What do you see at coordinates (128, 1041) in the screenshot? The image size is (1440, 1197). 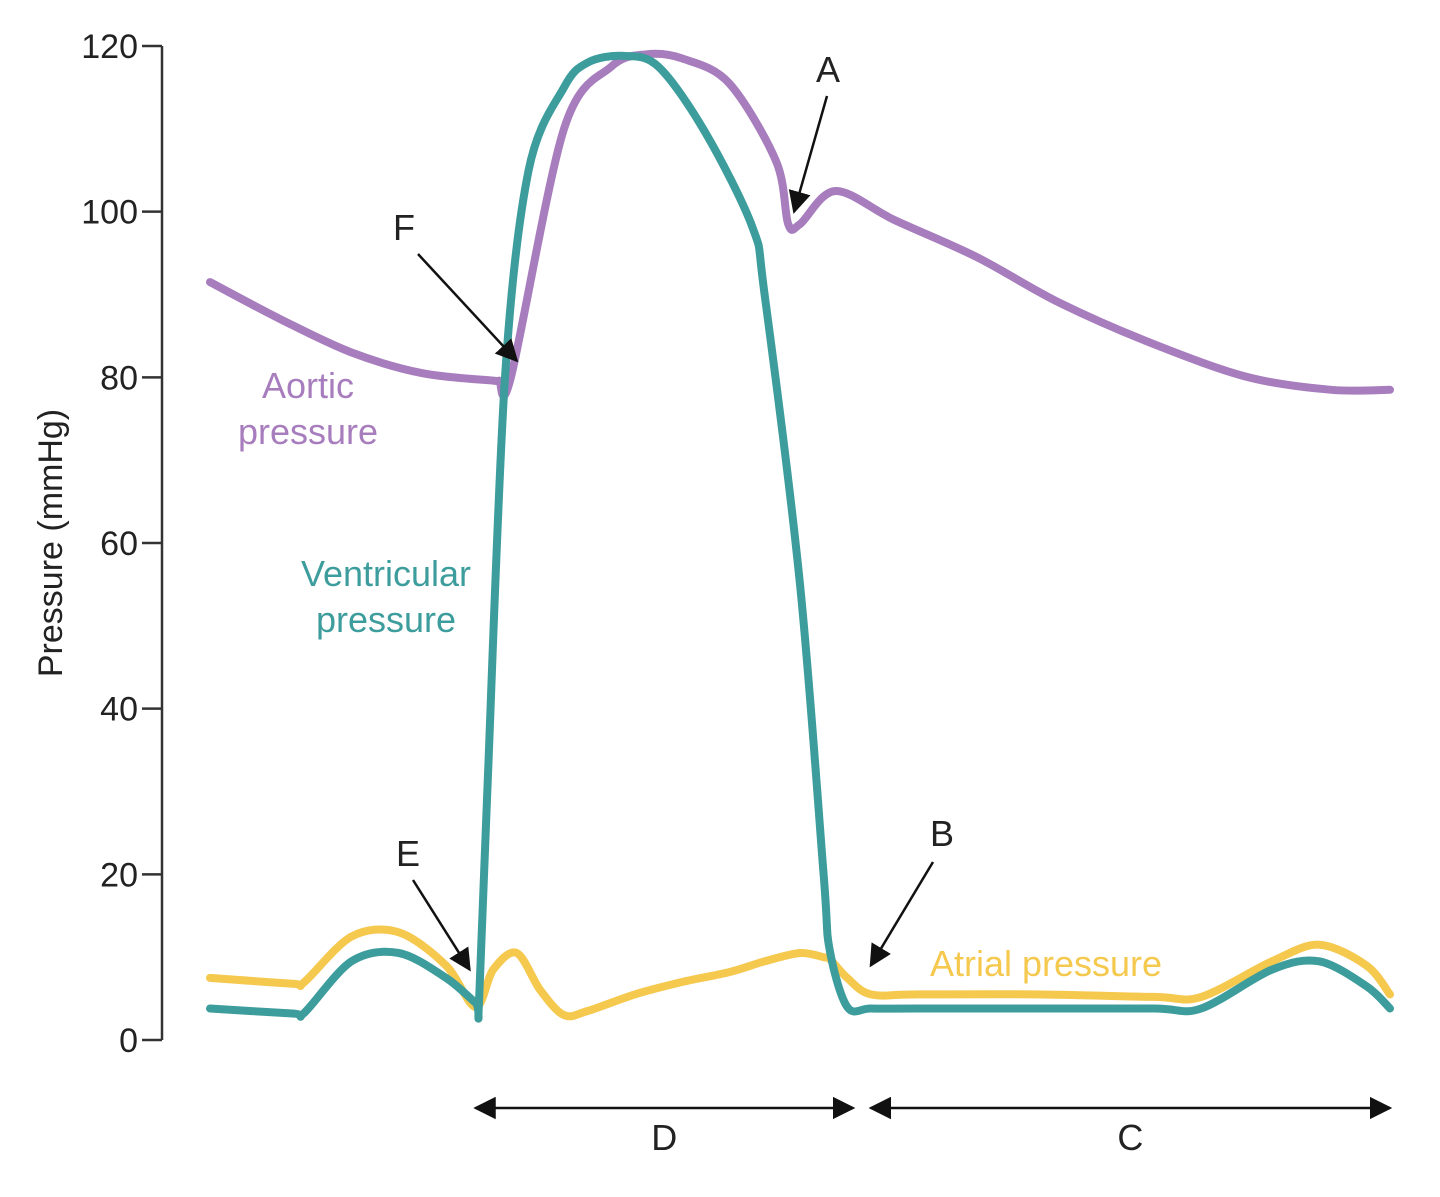 I see `y-tick-label: 0` at bounding box center [128, 1041].